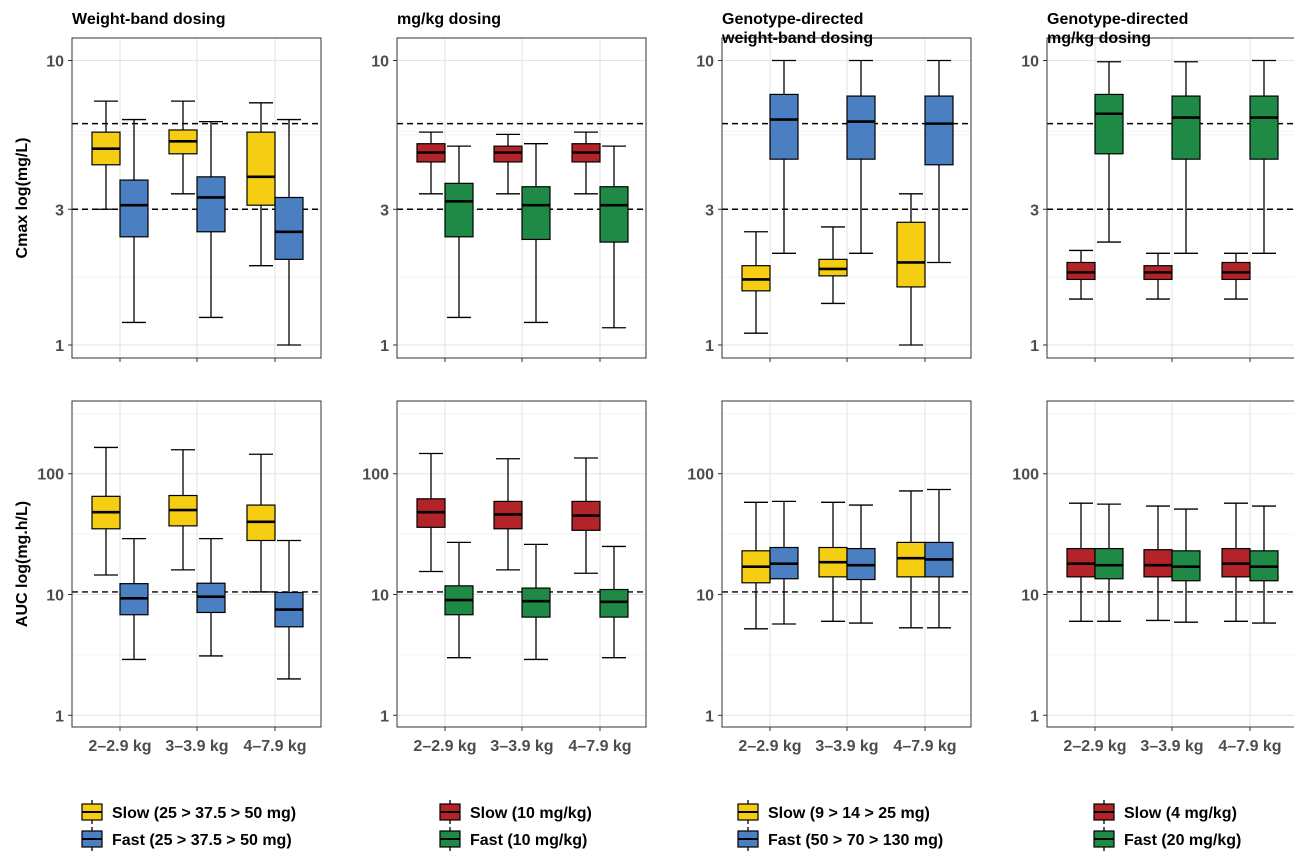 This screenshot has height=851, width=1294. What do you see at coordinates (1167, 825) in the screenshot?
I see `legend-3: Slow (4 mg/kg) Fast (20 mg/kg)` at bounding box center [1167, 825].